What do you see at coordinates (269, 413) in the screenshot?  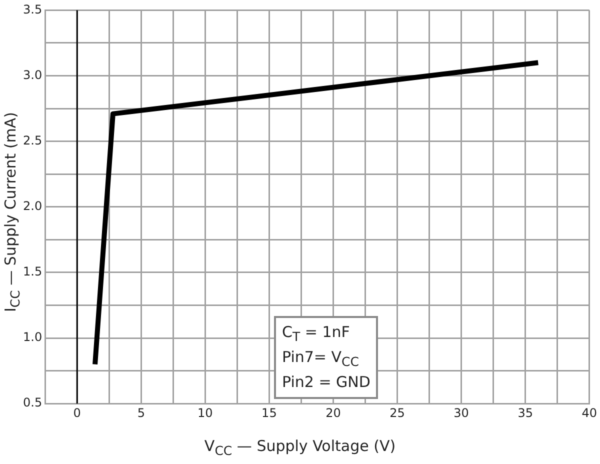 I see `x-tick-label: 15` at bounding box center [269, 413].